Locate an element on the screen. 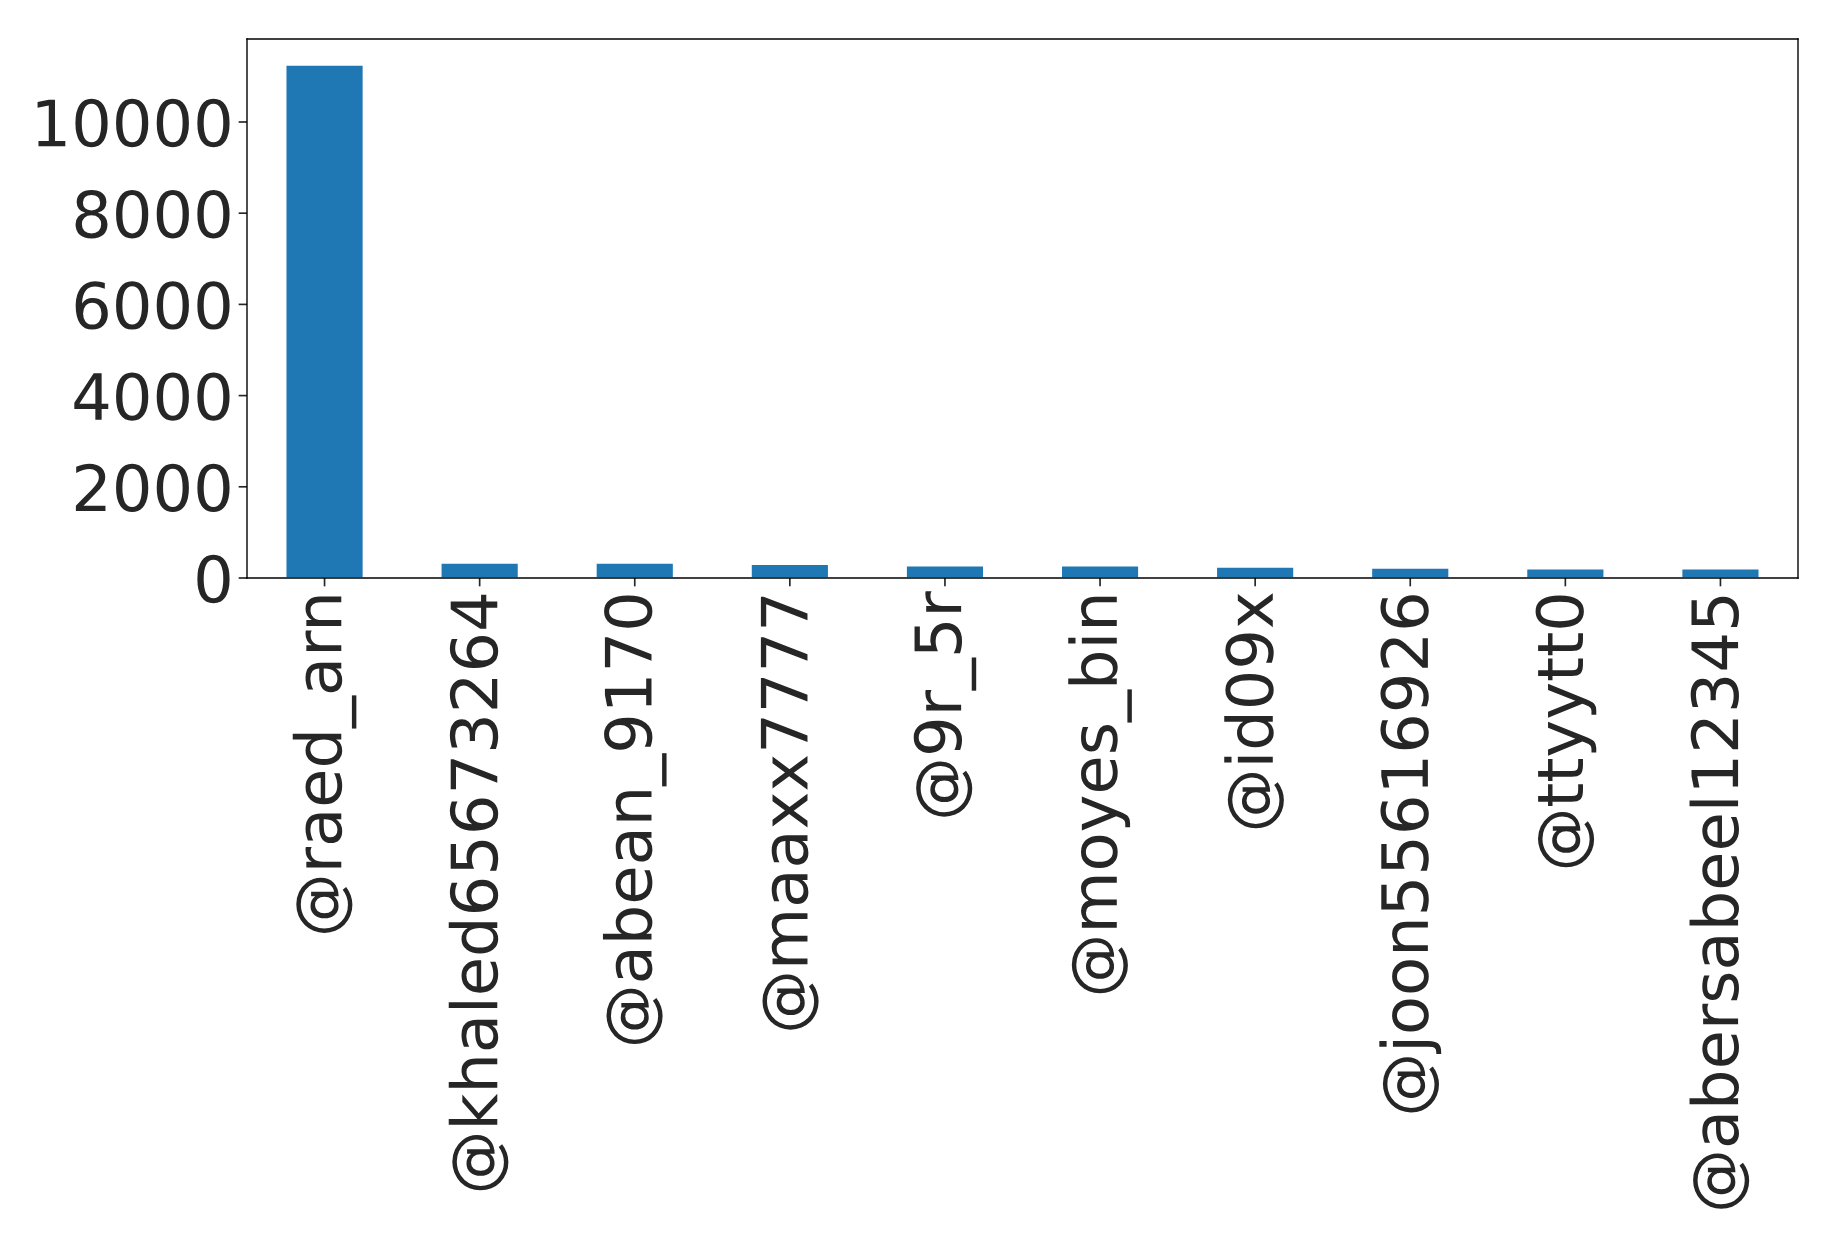 The height and width of the screenshot is (1236, 1838). y-tick-label: 10000 is located at coordinates (133, 123).